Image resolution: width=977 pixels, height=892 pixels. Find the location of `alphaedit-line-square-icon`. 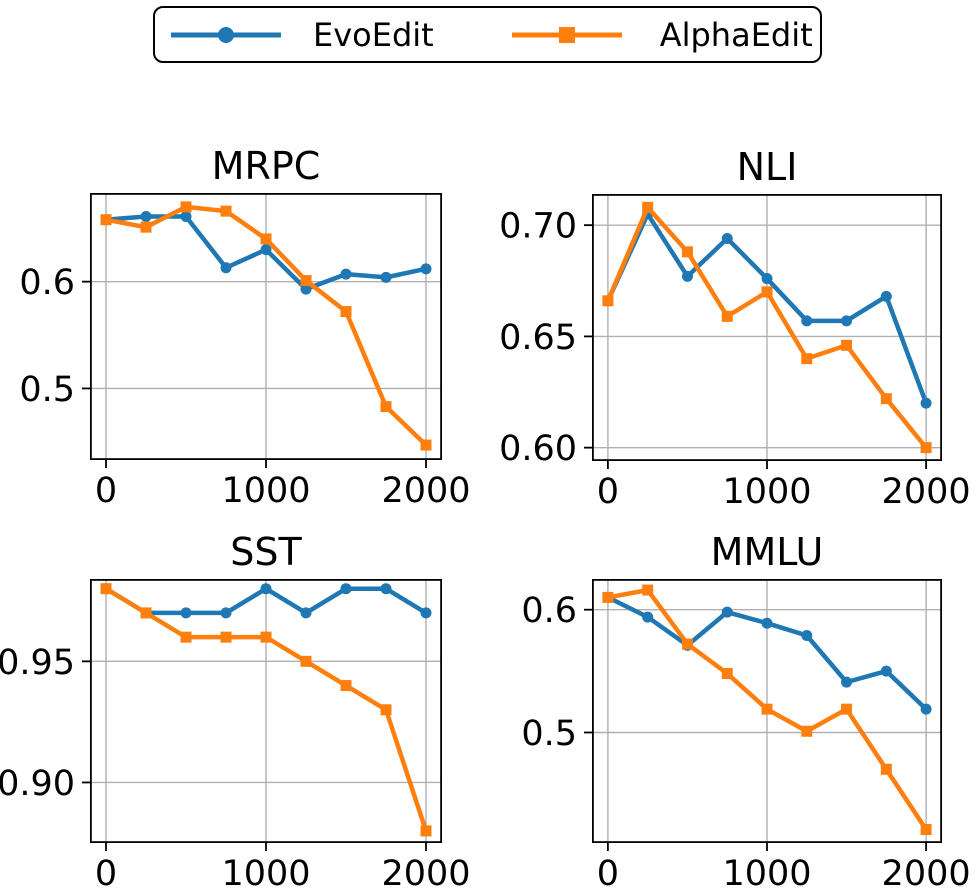

alphaedit-line-square-icon is located at coordinates (566, 34).